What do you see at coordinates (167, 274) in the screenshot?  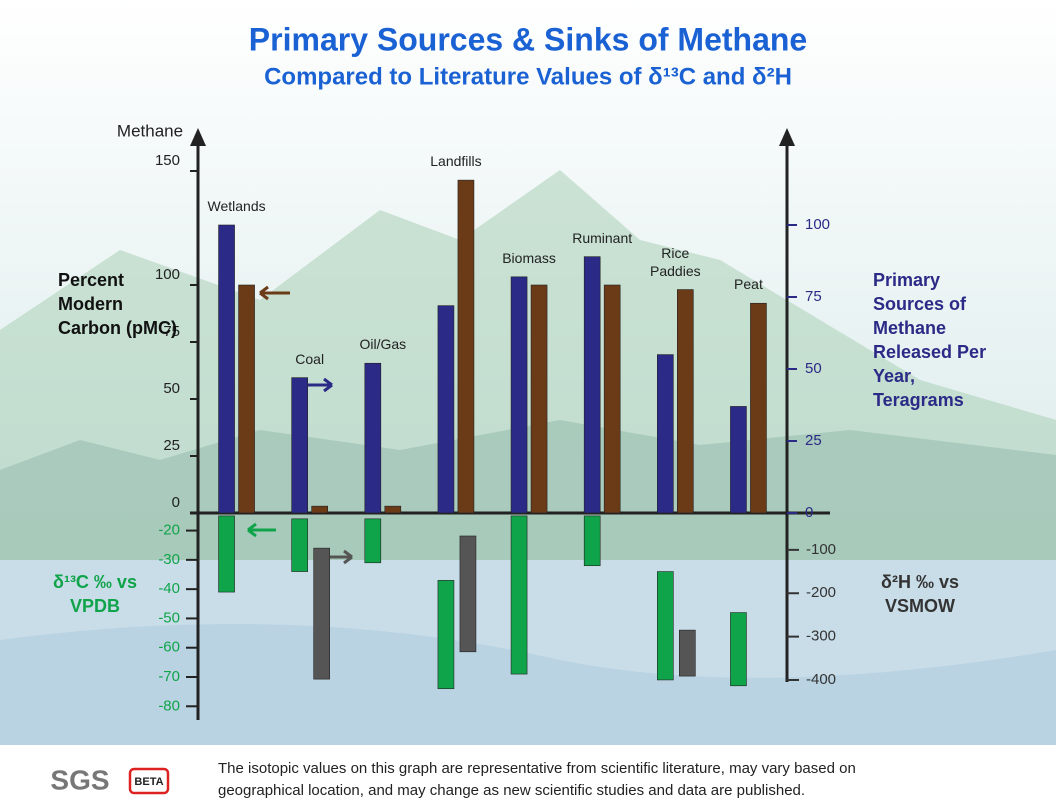 I see `y-tick-label: 100` at bounding box center [167, 274].